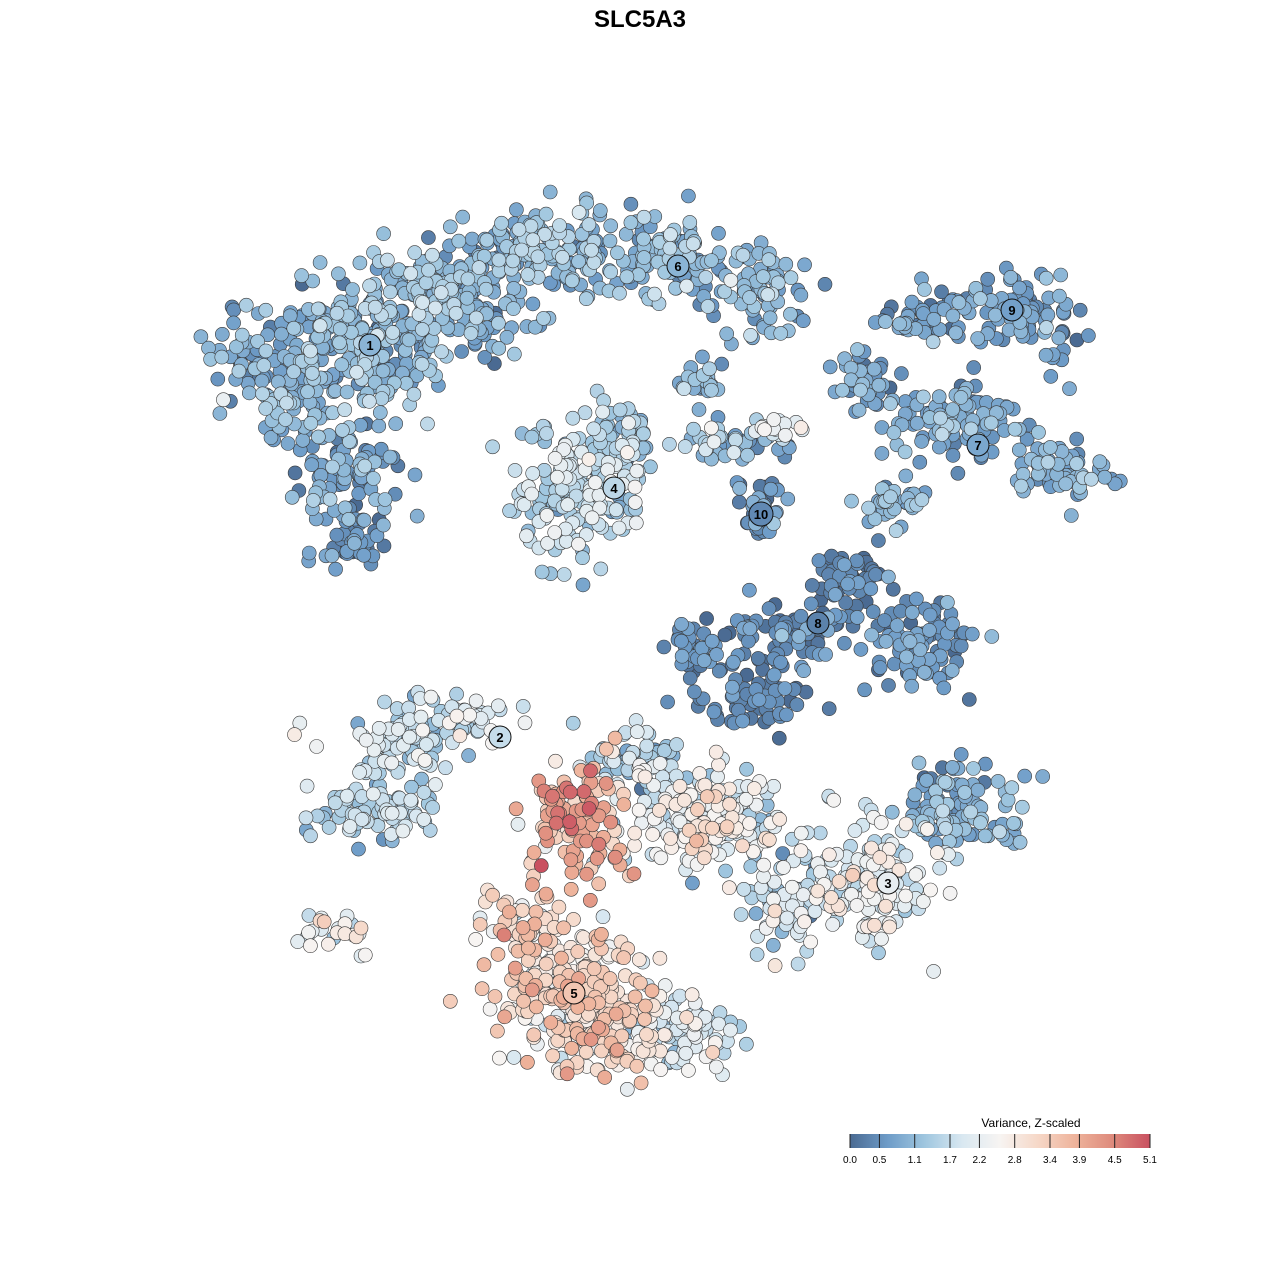  I want to click on legend-title: Variance, Z-scaled, so click(1030, 1123).